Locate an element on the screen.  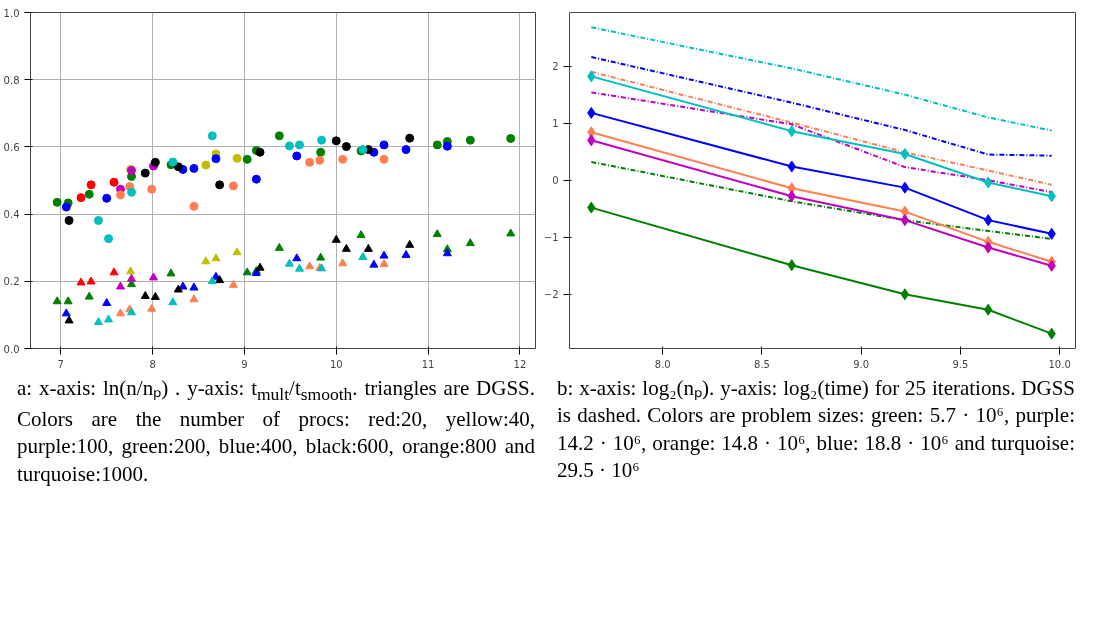
y-tick-label: −1 is located at coordinates (551, 238).